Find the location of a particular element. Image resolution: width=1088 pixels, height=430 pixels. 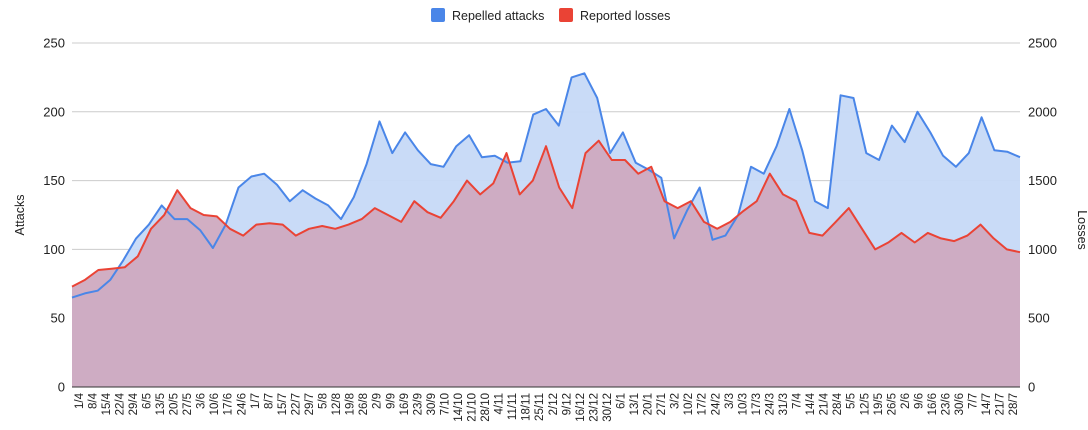

x-tick-label: 16/6 is located at coordinates (933, 404).